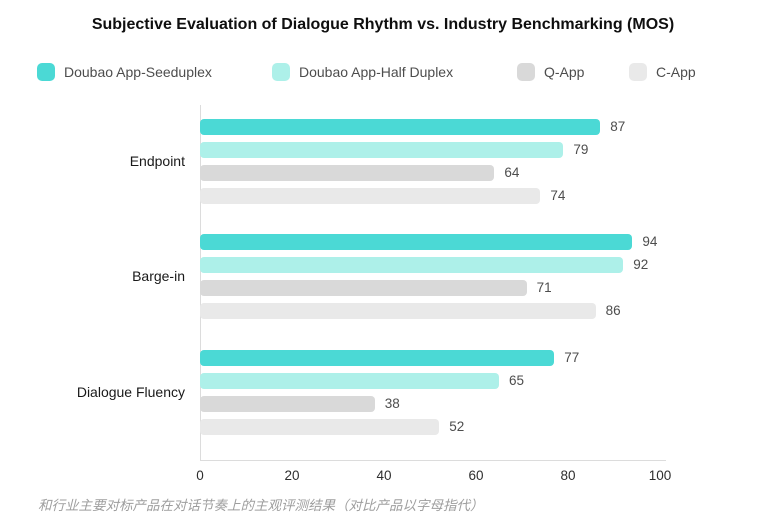 The width and height of the screenshot is (776, 525). Describe the element at coordinates (157, 160) in the screenshot. I see `category-label: Endpoint` at that location.